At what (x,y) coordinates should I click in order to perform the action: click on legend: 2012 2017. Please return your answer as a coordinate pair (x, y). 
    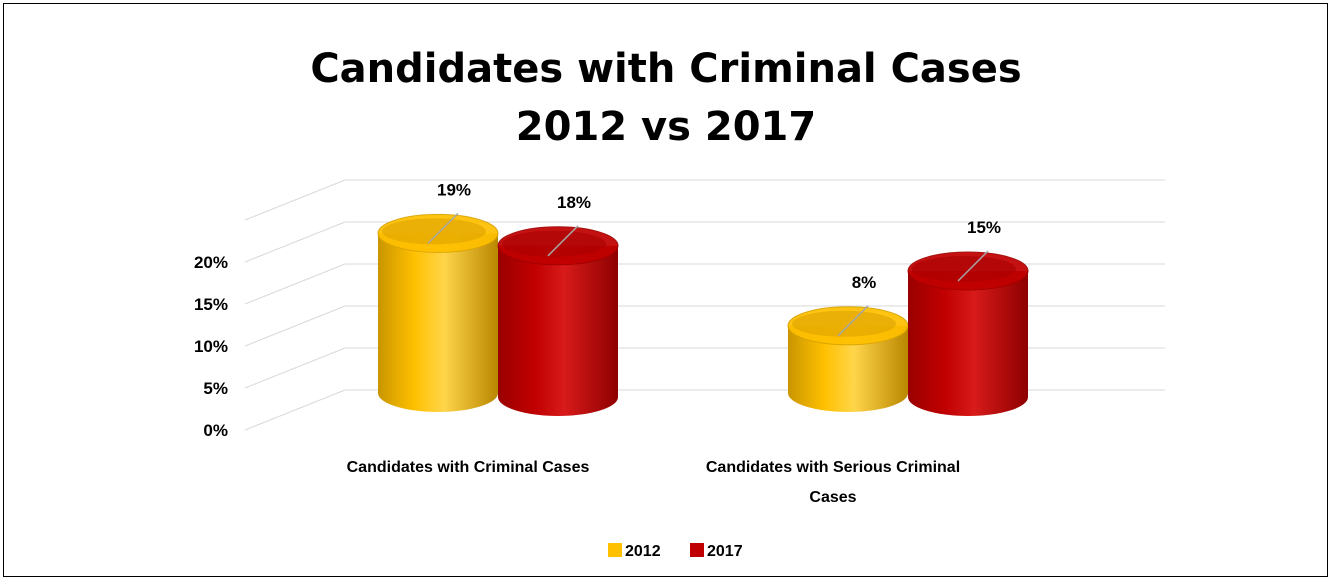
    Looking at the image, I should click on (675, 551).